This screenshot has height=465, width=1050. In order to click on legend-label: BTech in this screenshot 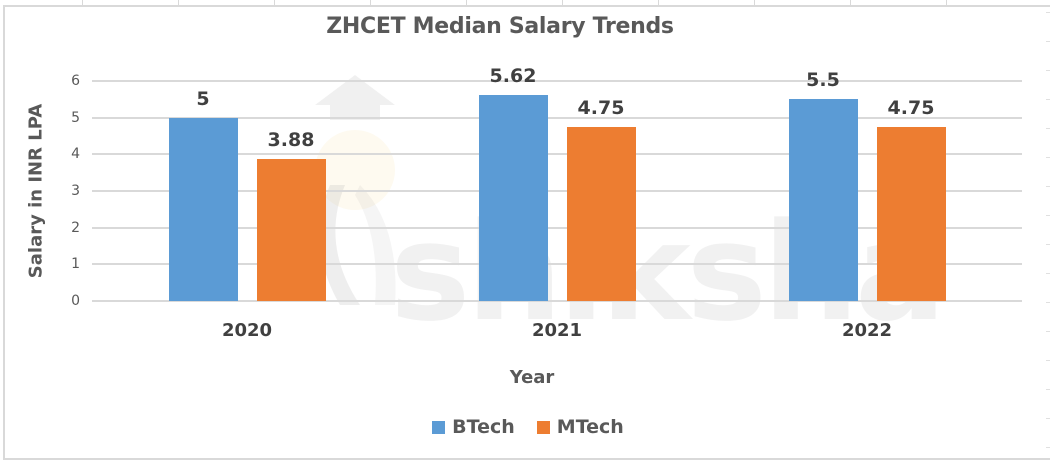, I will do `click(483, 427)`.